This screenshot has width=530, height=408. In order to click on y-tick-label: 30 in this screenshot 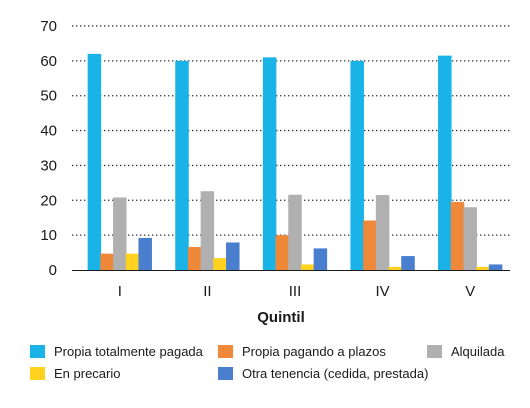, I will do `click(48, 165)`.